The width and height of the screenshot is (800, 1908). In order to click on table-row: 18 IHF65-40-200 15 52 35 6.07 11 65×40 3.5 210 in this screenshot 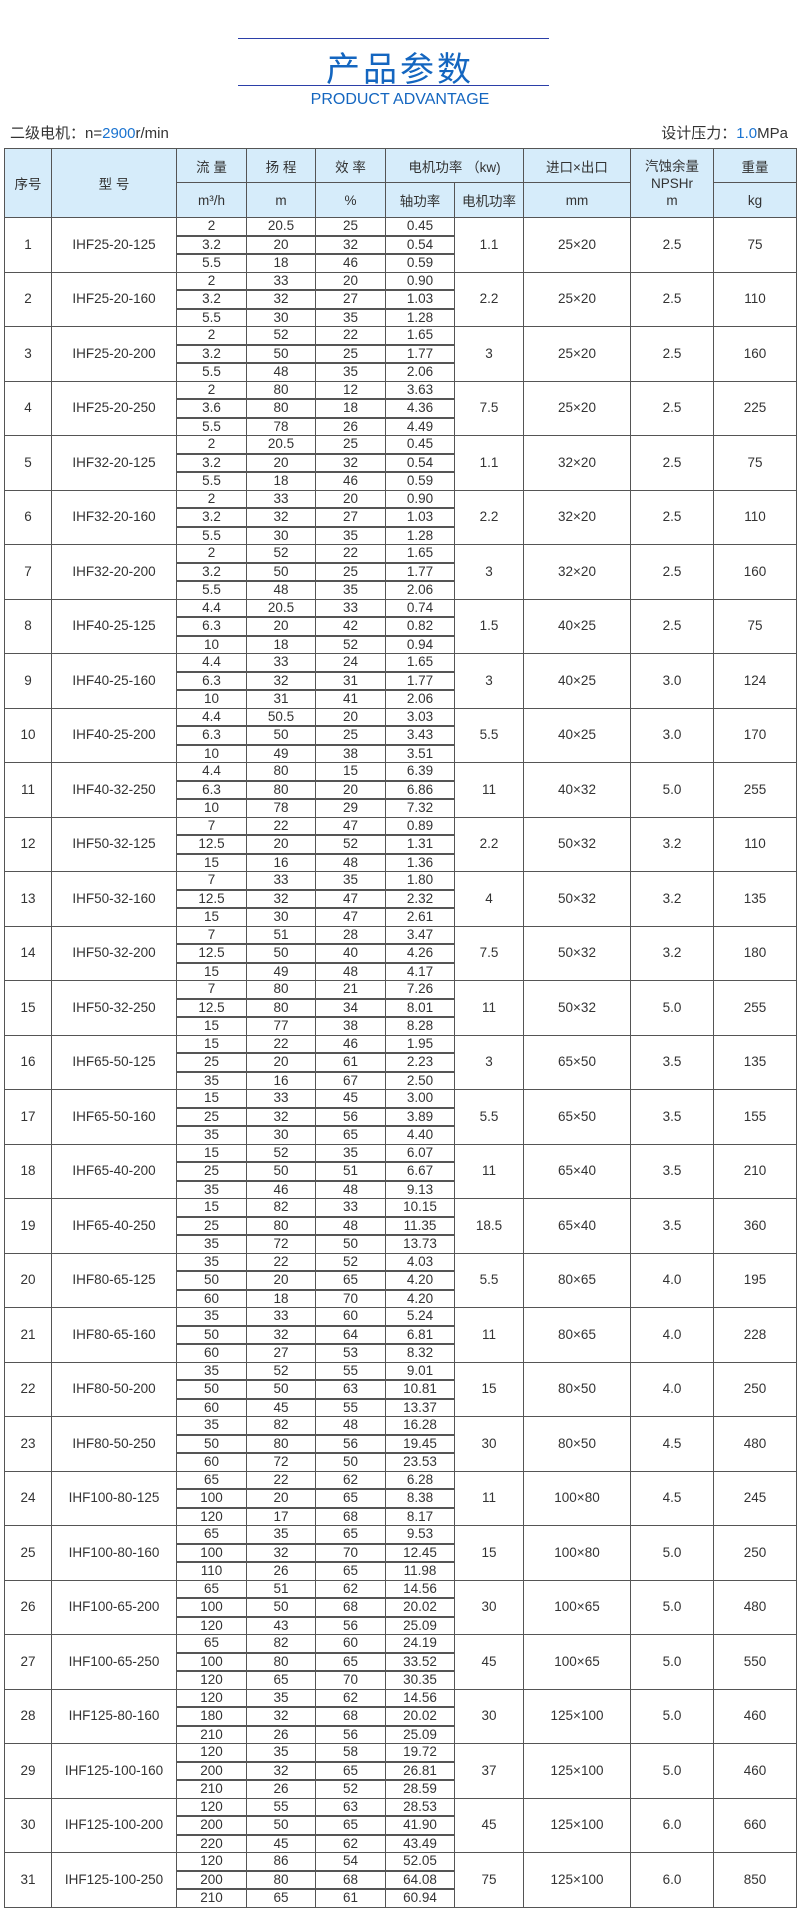, I will do `click(400, 1171)`.